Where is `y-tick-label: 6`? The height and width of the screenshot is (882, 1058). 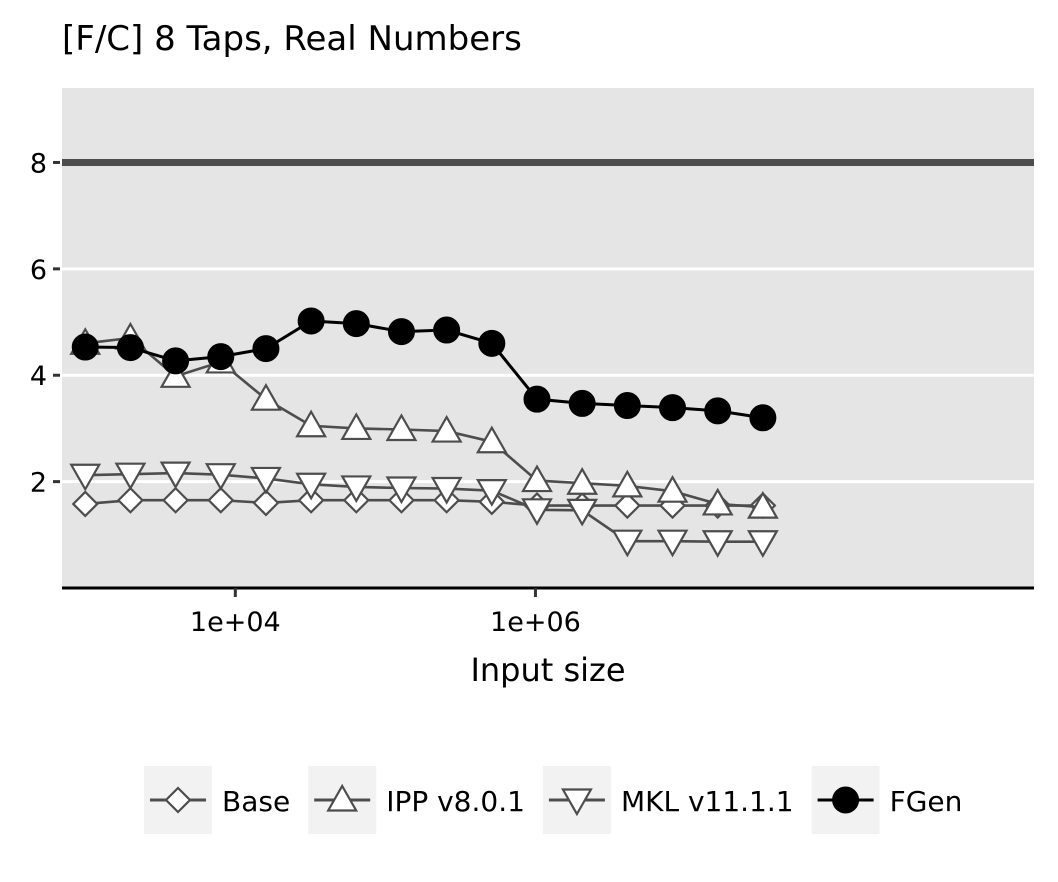 y-tick-label: 6 is located at coordinates (38, 270).